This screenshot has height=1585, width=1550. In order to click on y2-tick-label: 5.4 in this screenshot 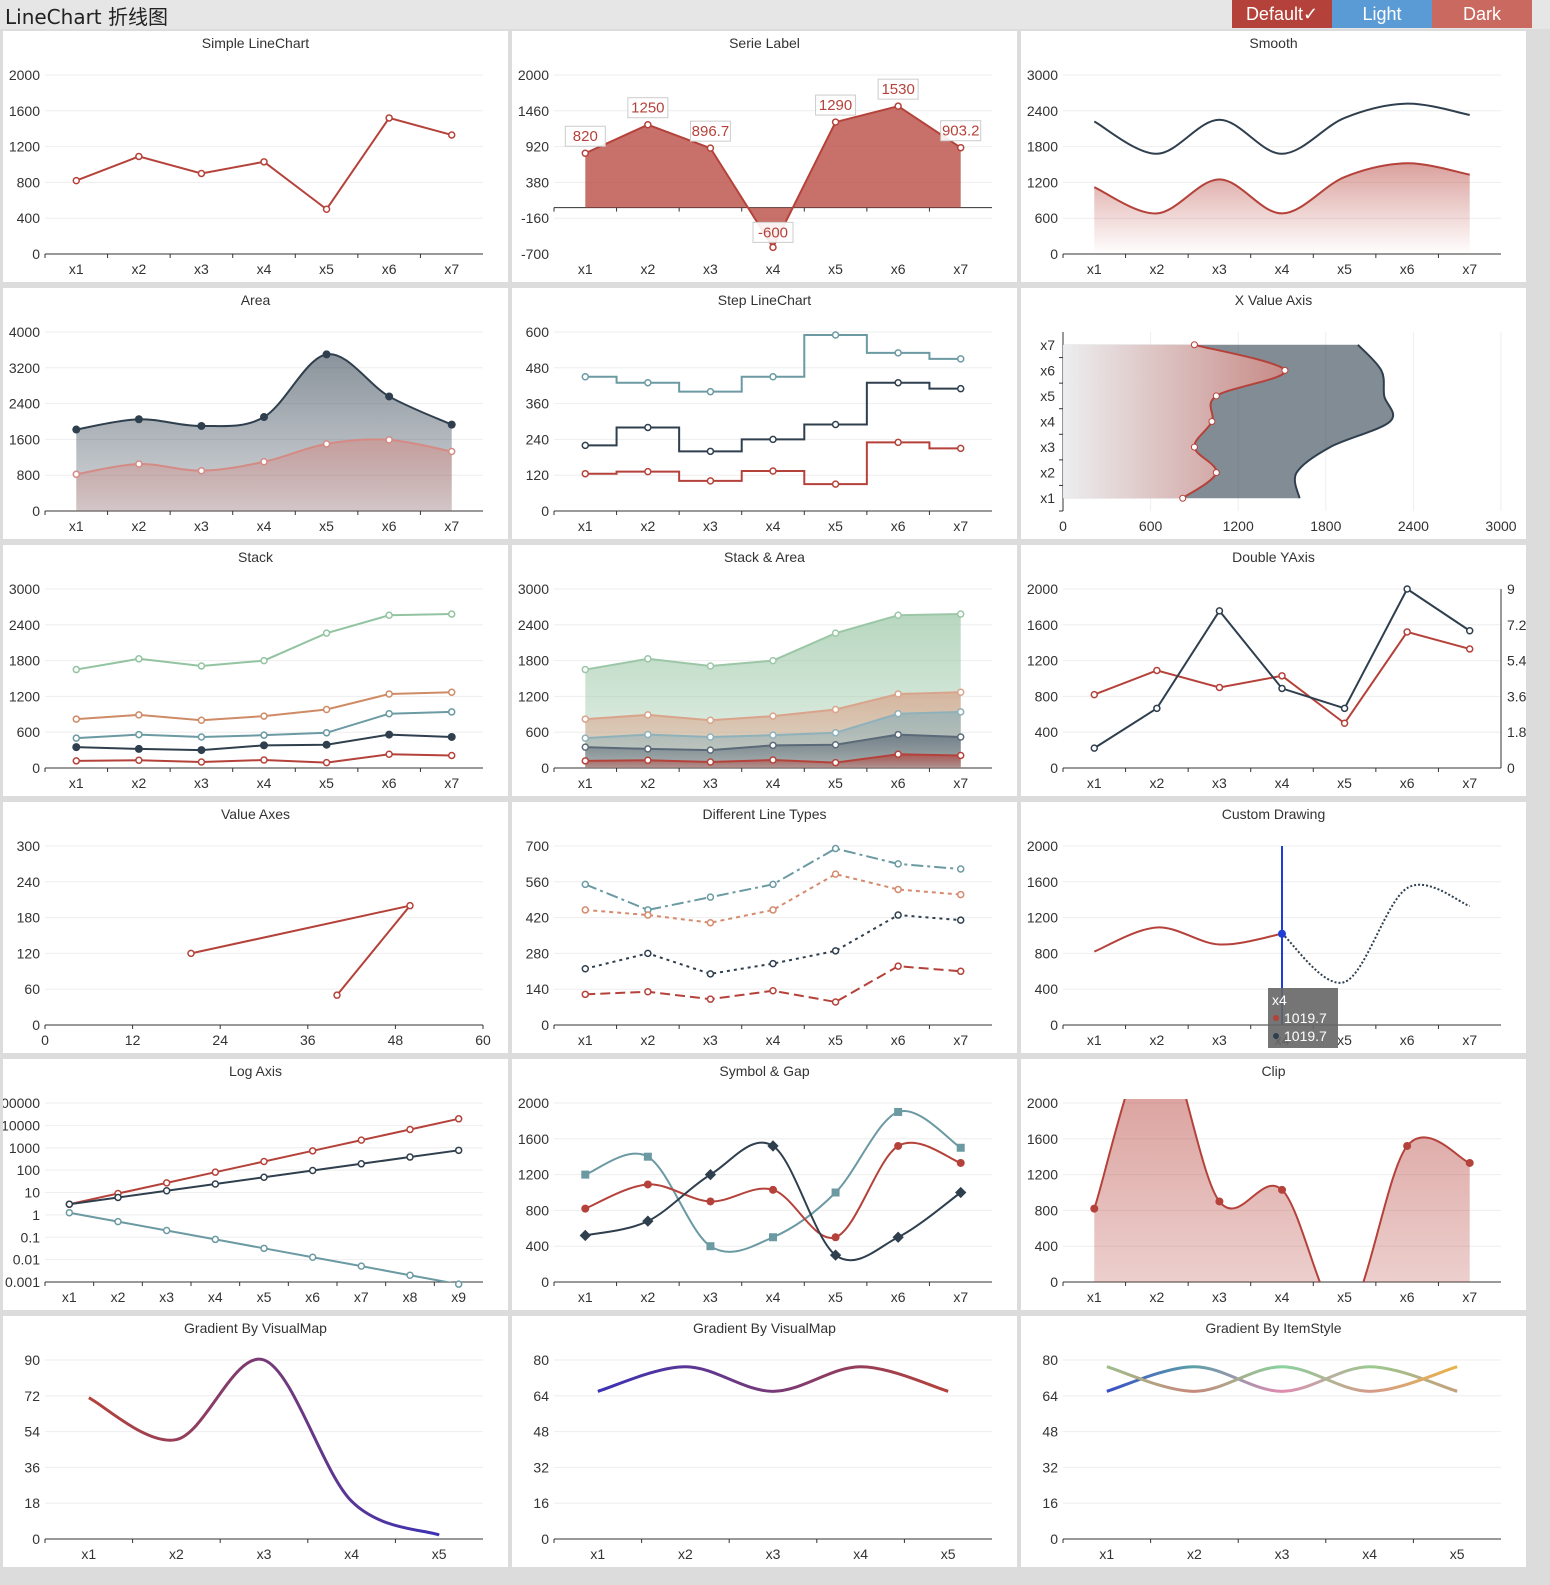, I will do `click(1516, 661)`.